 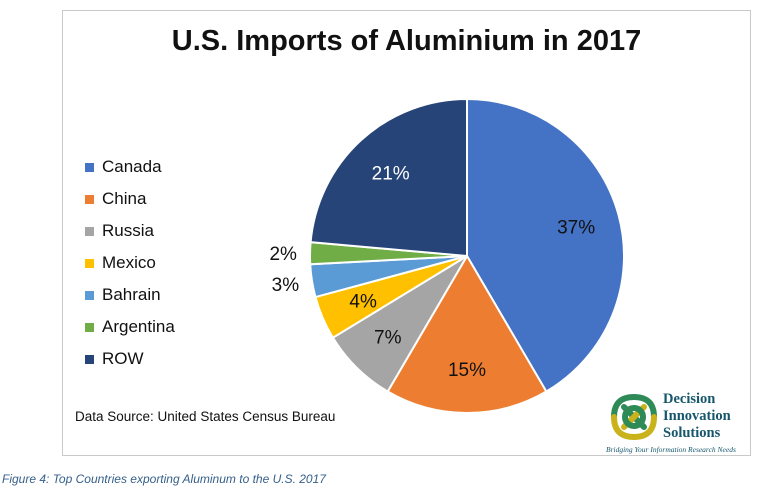 What do you see at coordinates (123, 358) in the screenshot?
I see `legend-label: ROW` at bounding box center [123, 358].